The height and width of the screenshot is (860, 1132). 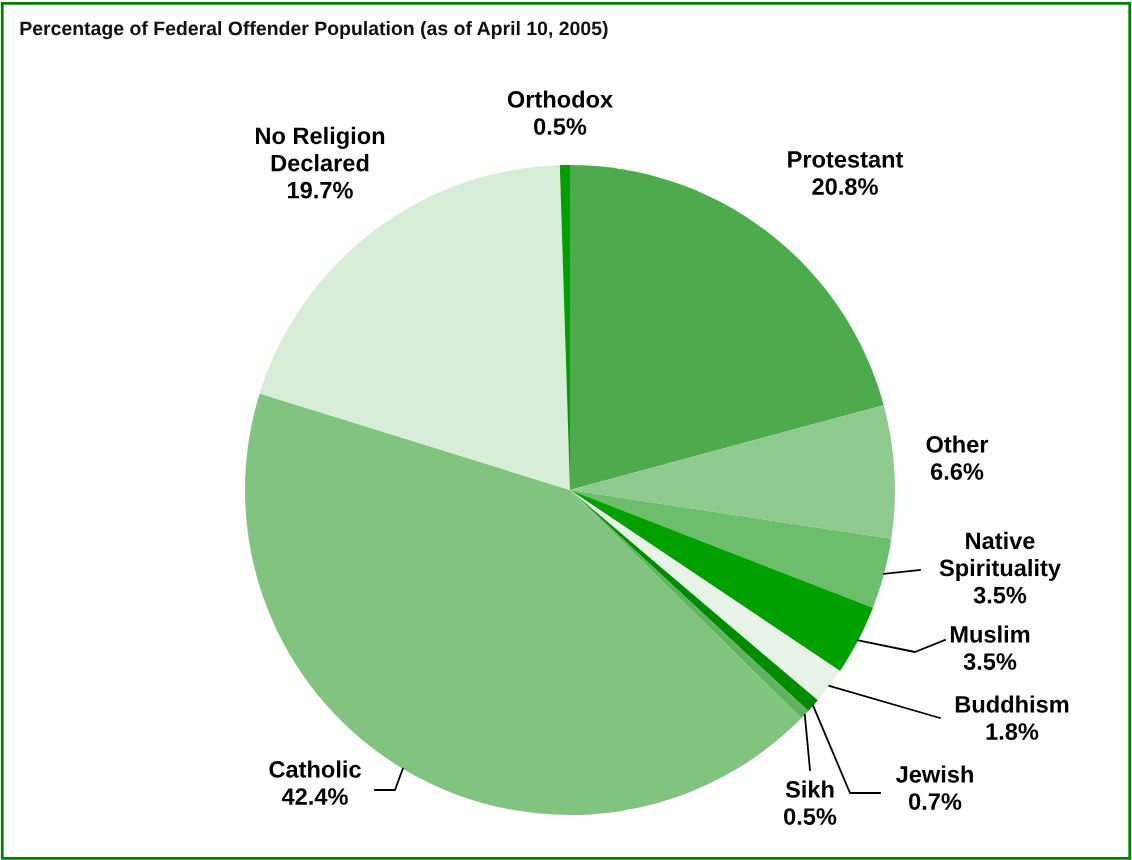 What do you see at coordinates (957, 471) in the screenshot?
I see `data-label: 6.6%` at bounding box center [957, 471].